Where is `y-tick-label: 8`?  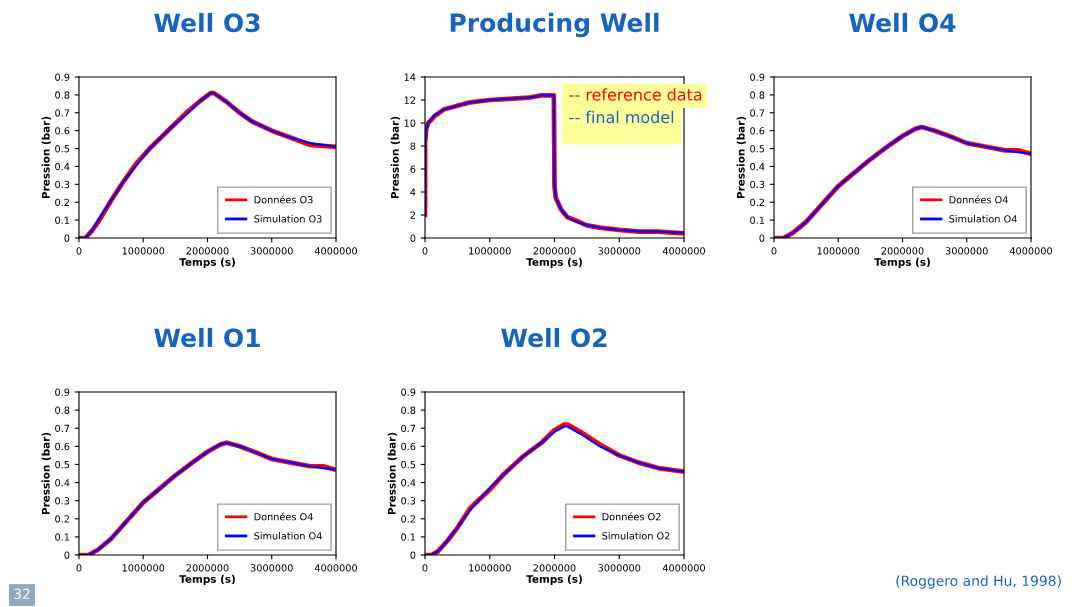 y-tick-label: 8 is located at coordinates (413, 146).